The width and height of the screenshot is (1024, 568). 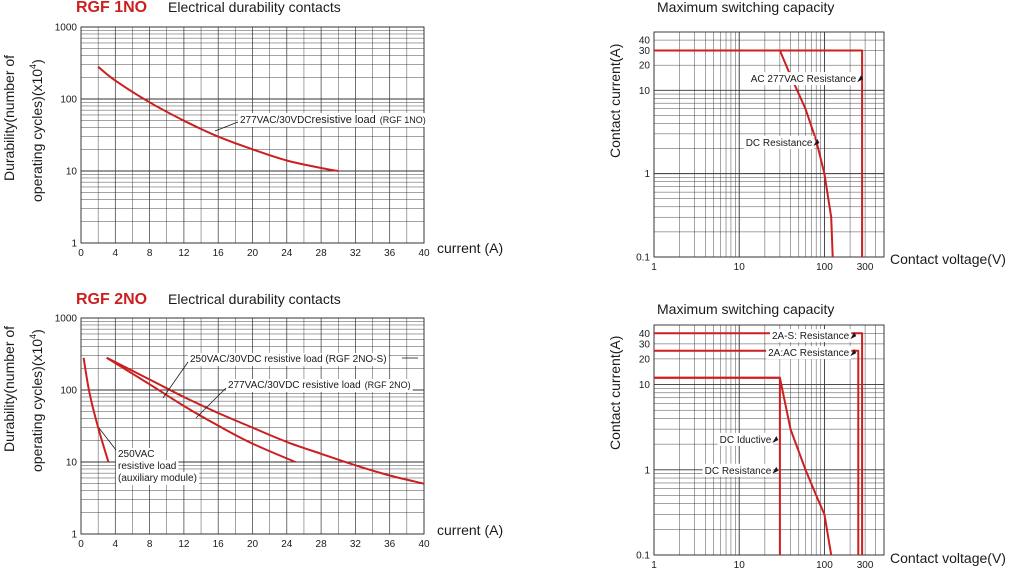 What do you see at coordinates (745, 309) in the screenshot?
I see `chart4-title: Maximum switching capacity` at bounding box center [745, 309].